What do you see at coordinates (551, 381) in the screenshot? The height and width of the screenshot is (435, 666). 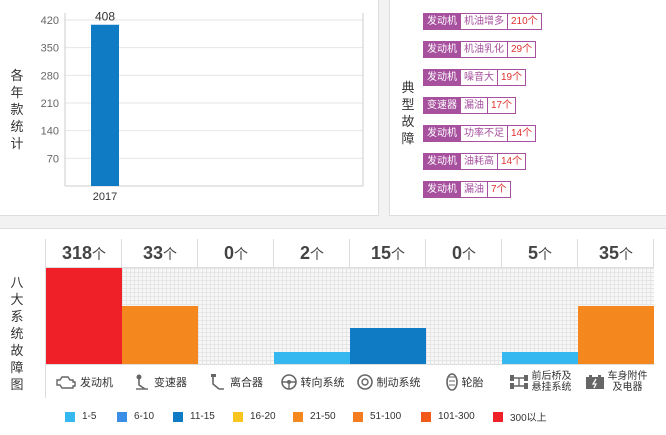 I see `system-name: 前后桥及悬挂系统` at bounding box center [551, 381].